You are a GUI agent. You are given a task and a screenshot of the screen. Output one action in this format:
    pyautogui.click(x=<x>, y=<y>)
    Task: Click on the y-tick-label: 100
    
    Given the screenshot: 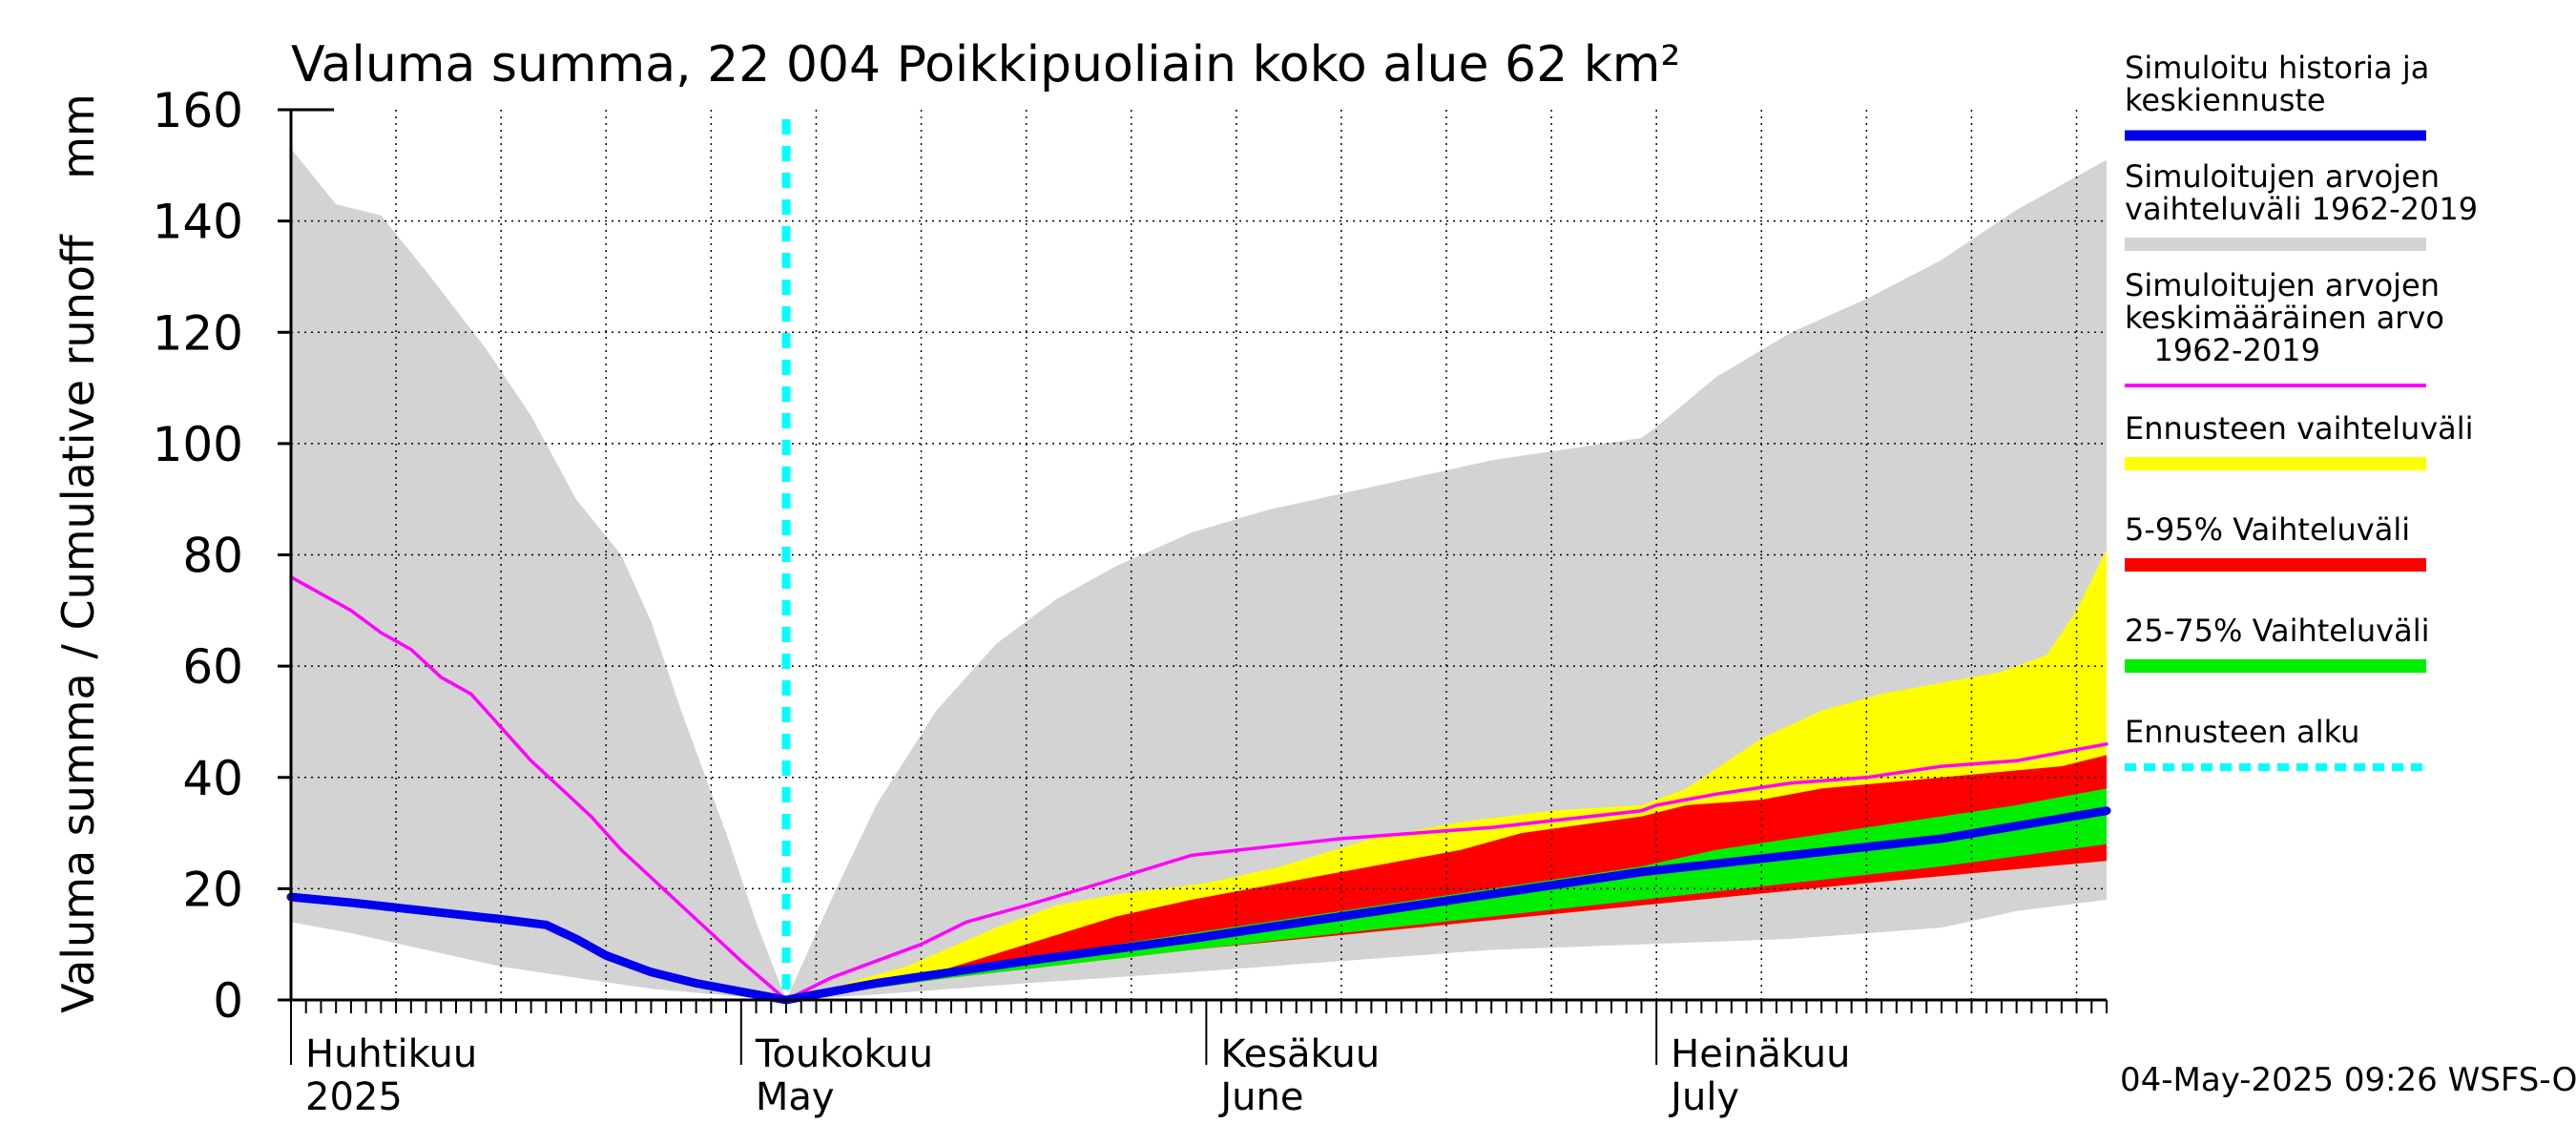 What is the action you would take?
    pyautogui.click(x=198, y=445)
    